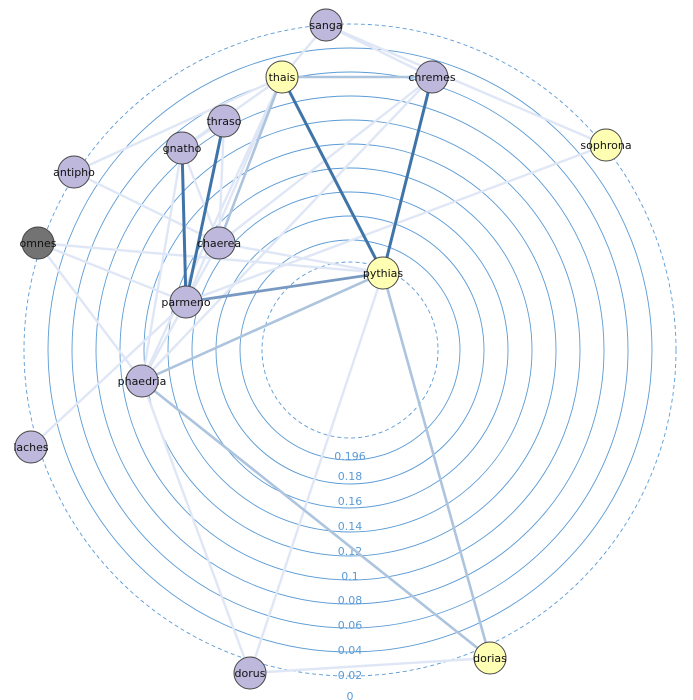 This screenshot has height=700, width=693. I want to click on ring-label: 0.06, so click(350, 625).